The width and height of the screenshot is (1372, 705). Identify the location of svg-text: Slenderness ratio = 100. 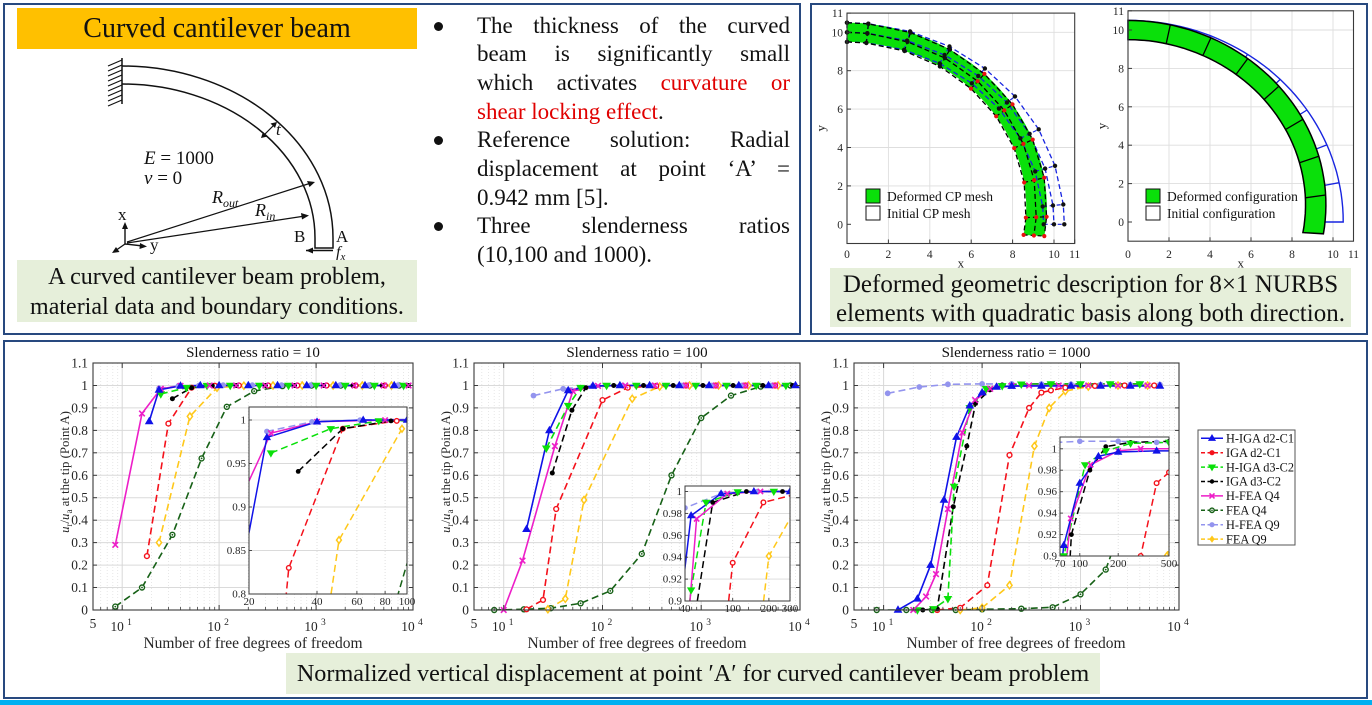
(636, 353).